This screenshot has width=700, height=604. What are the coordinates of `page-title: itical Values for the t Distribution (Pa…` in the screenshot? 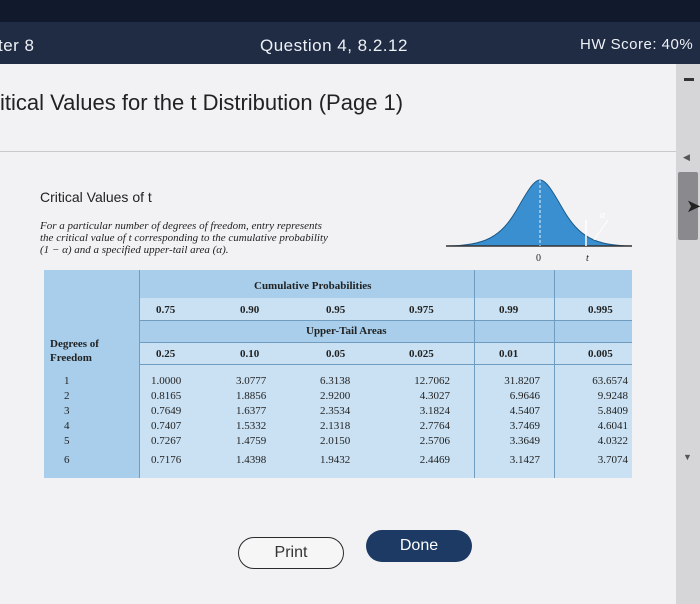 It's located at (202, 102).